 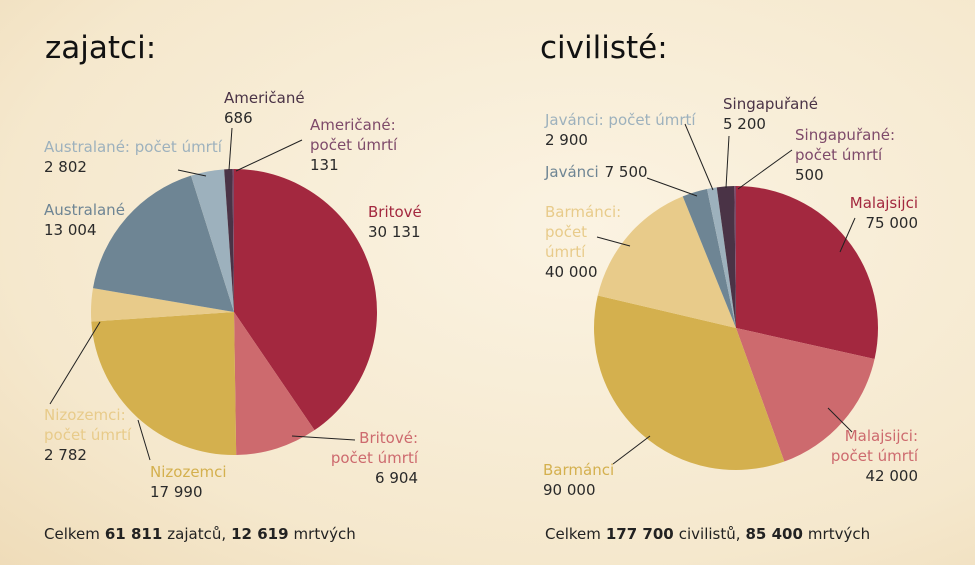 What do you see at coordinates (394, 232) in the screenshot?
I see `label-value: 30 131` at bounding box center [394, 232].